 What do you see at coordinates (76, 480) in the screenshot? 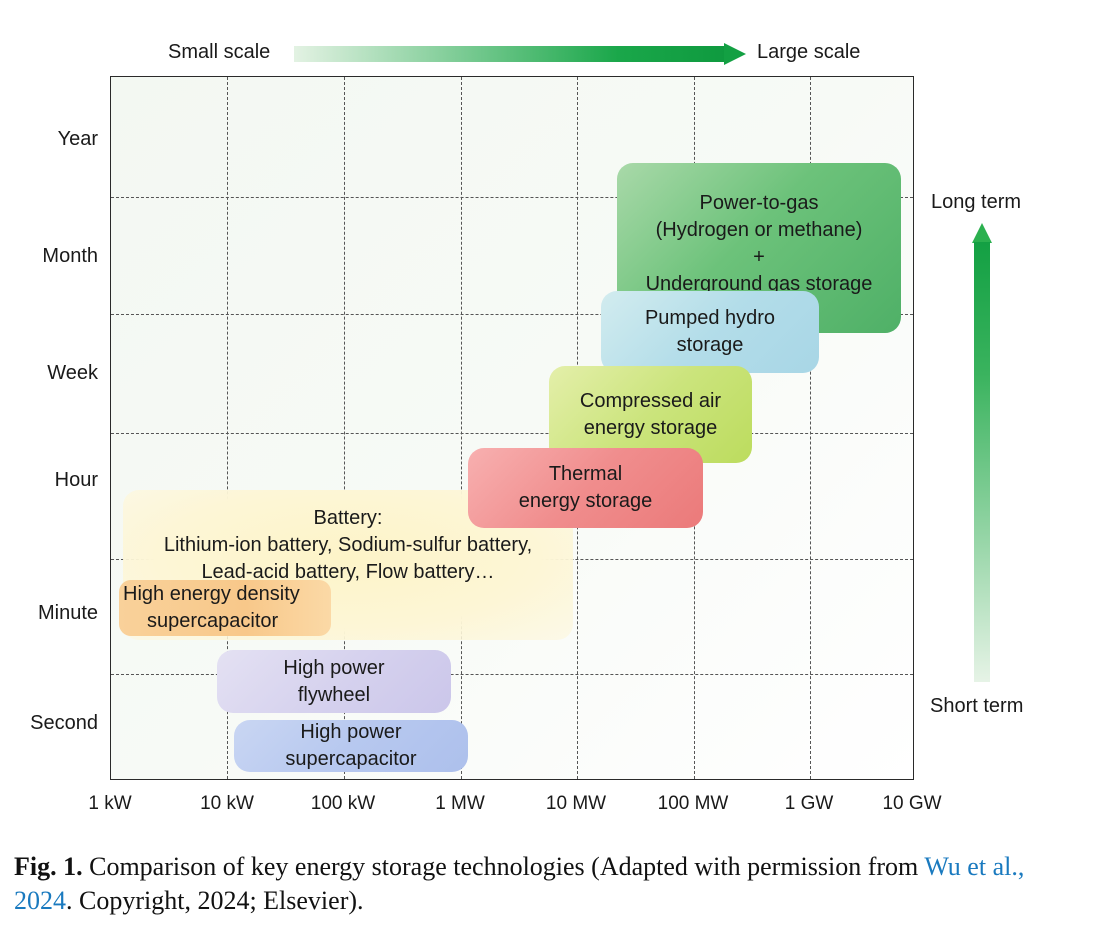
I see `y-label-hour: Hour` at bounding box center [76, 480].